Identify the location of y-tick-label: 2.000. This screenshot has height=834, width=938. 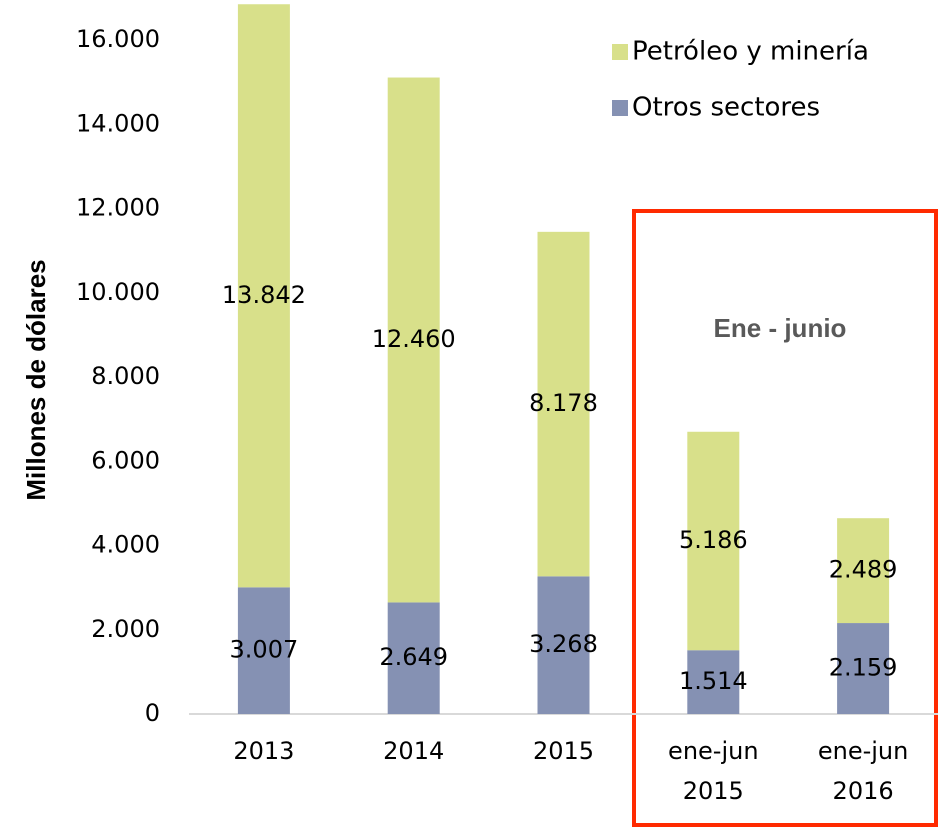
(125, 629).